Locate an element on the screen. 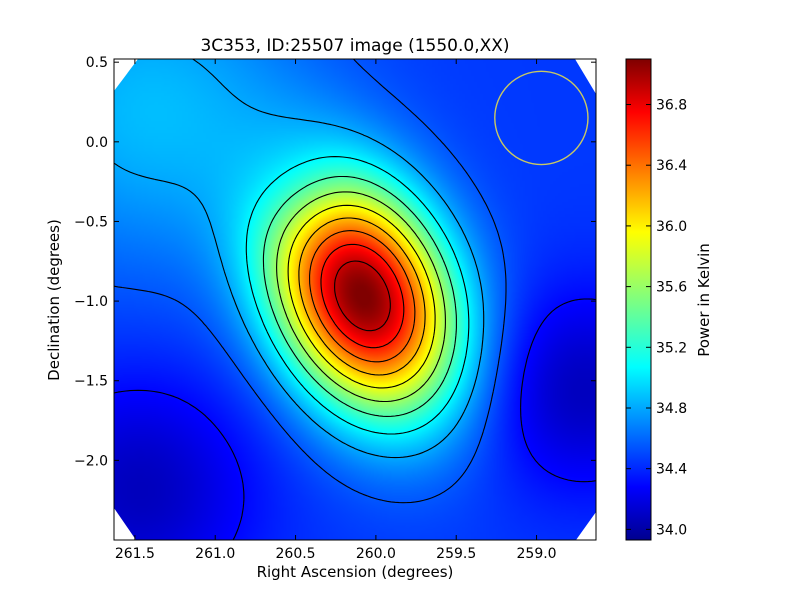 The image size is (800, 600). y-axis-label: Declination (degrees) is located at coordinates (54, 300).